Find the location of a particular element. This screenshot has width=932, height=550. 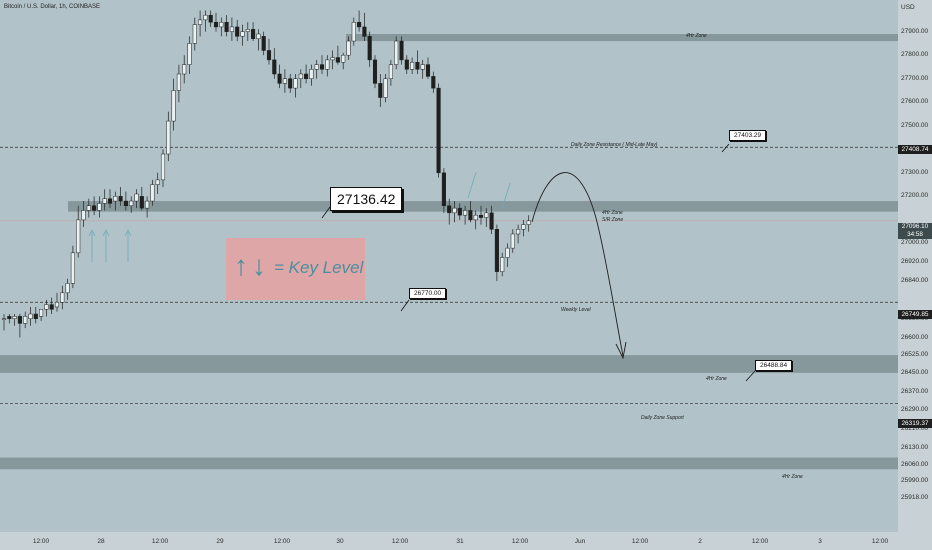

zone-label-sr: S/R Zone is located at coordinates (613, 220).